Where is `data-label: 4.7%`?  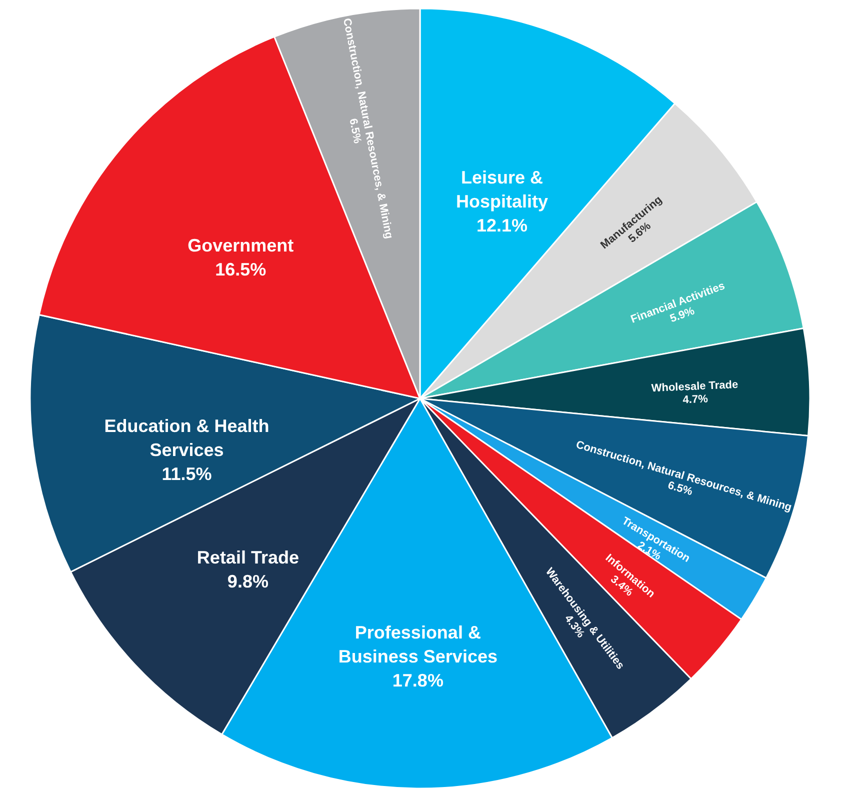 data-label: 4.7% is located at coordinates (695, 399).